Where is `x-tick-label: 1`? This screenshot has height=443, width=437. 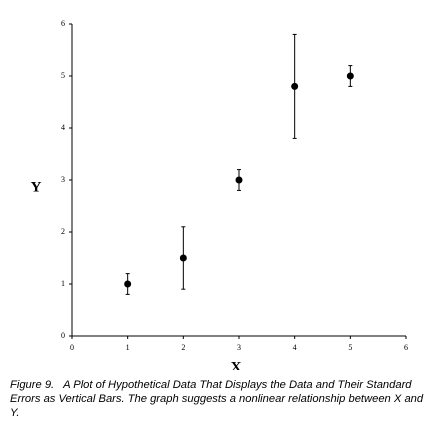
x-tick-label: 1 is located at coordinates (128, 347).